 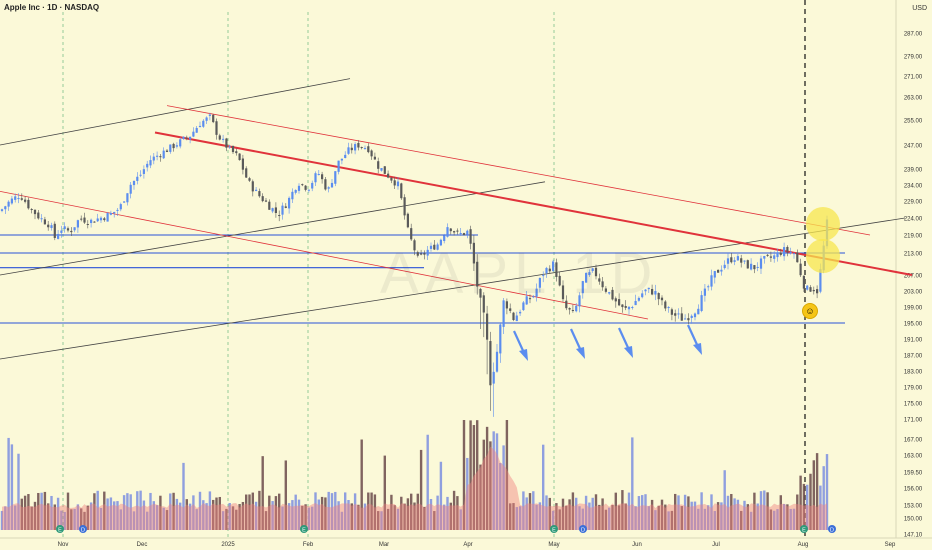 I want to click on y-axis-tick-label: 219.00, so click(x=913, y=237).